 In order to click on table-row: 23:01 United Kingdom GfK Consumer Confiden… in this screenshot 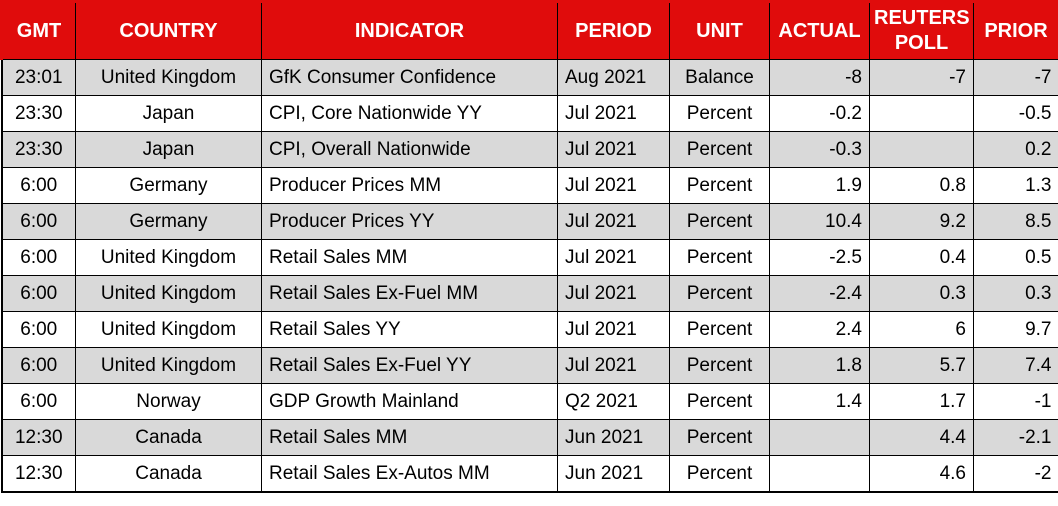, I will do `click(529, 77)`.